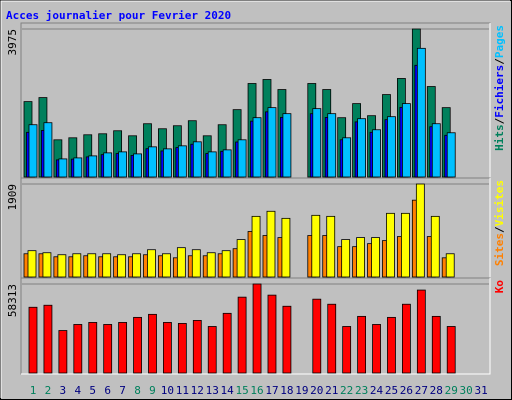  Describe the element at coordinates (197, 390) in the screenshot. I see `x-tick-label: 12` at that location.